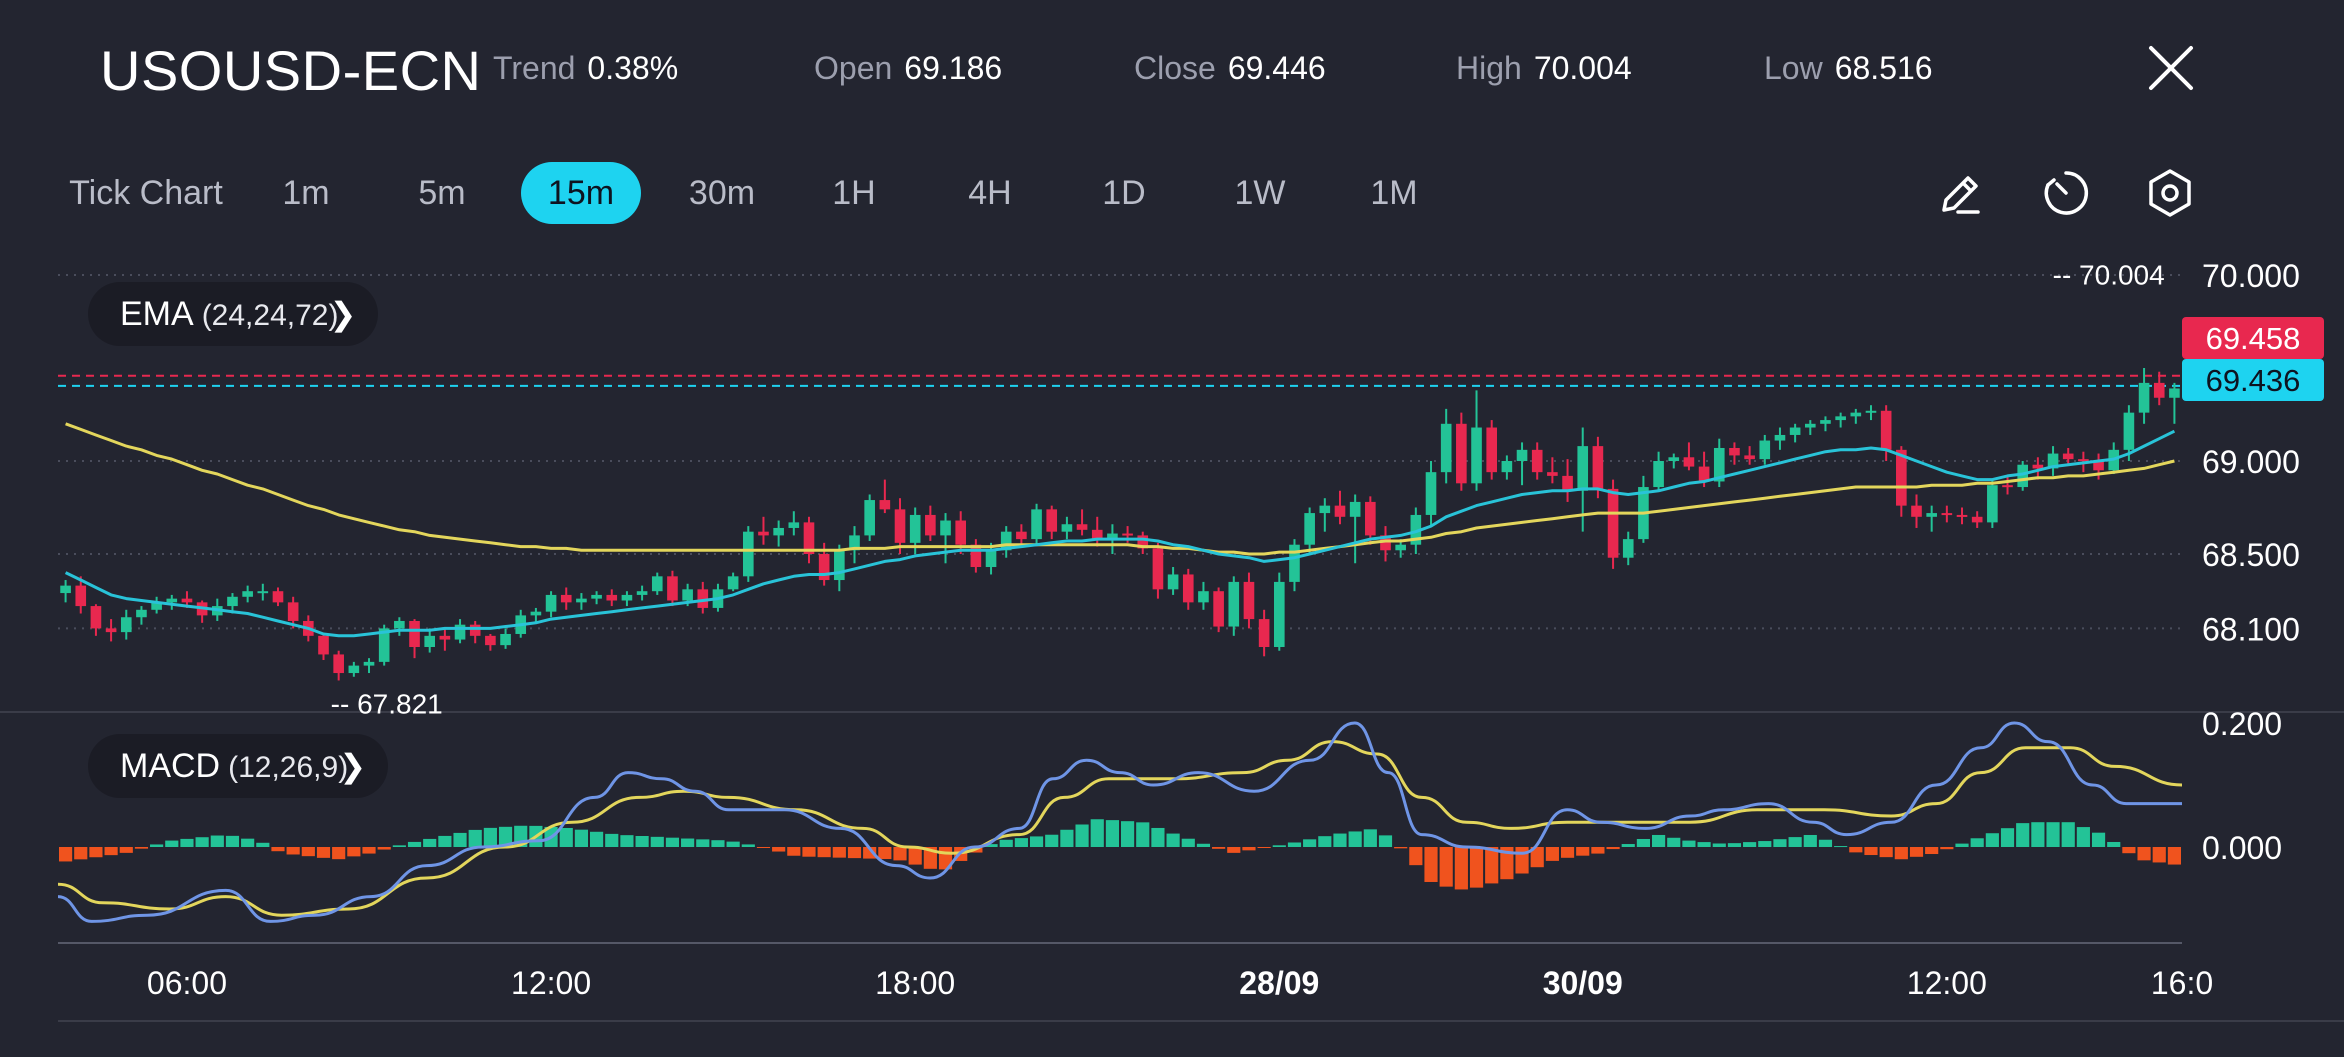  I want to click on tab-tick-chart: Tick Chart, so click(146, 193).